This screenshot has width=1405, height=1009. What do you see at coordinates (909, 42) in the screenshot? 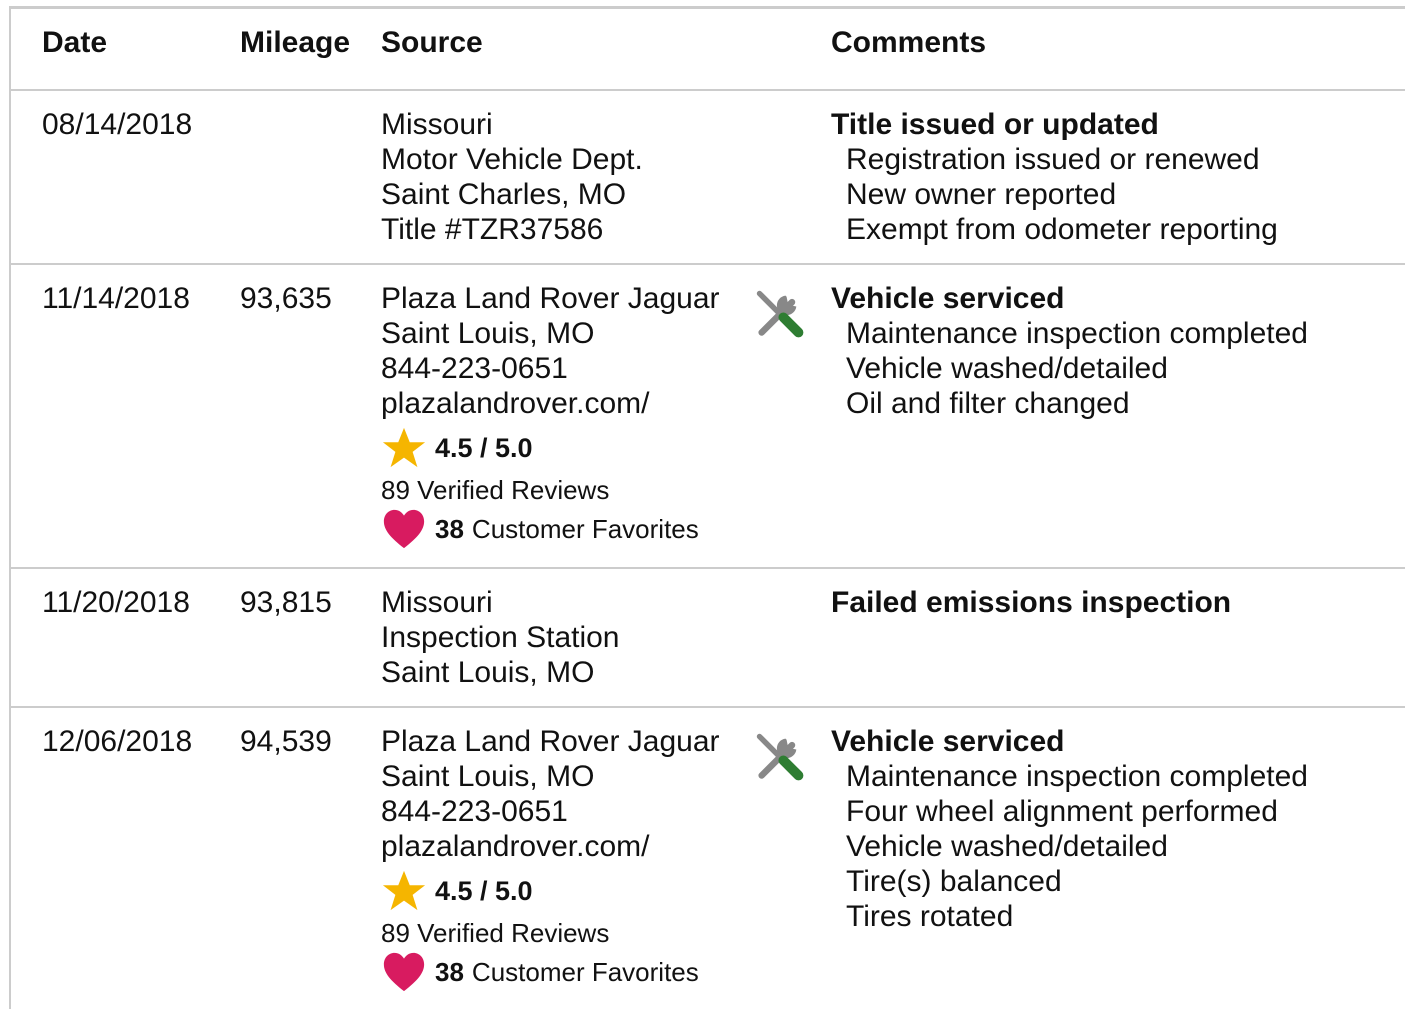
I see `header-comments: Comments` at bounding box center [909, 42].